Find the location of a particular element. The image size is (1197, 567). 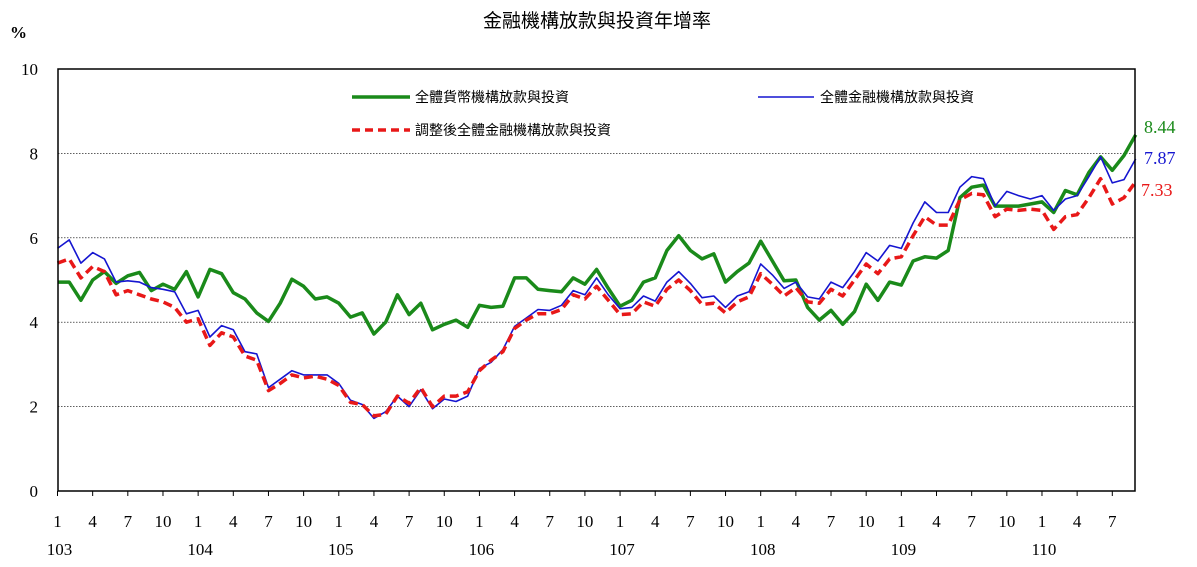

x-tick-year-label: 108 is located at coordinates (763, 549).